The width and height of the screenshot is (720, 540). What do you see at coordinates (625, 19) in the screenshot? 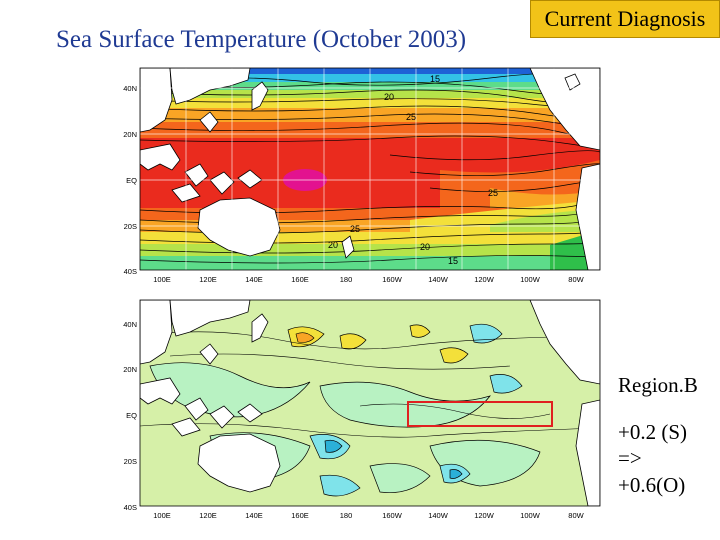
I see `current-diagnosis-badge: Current Diagnosis` at bounding box center [625, 19].